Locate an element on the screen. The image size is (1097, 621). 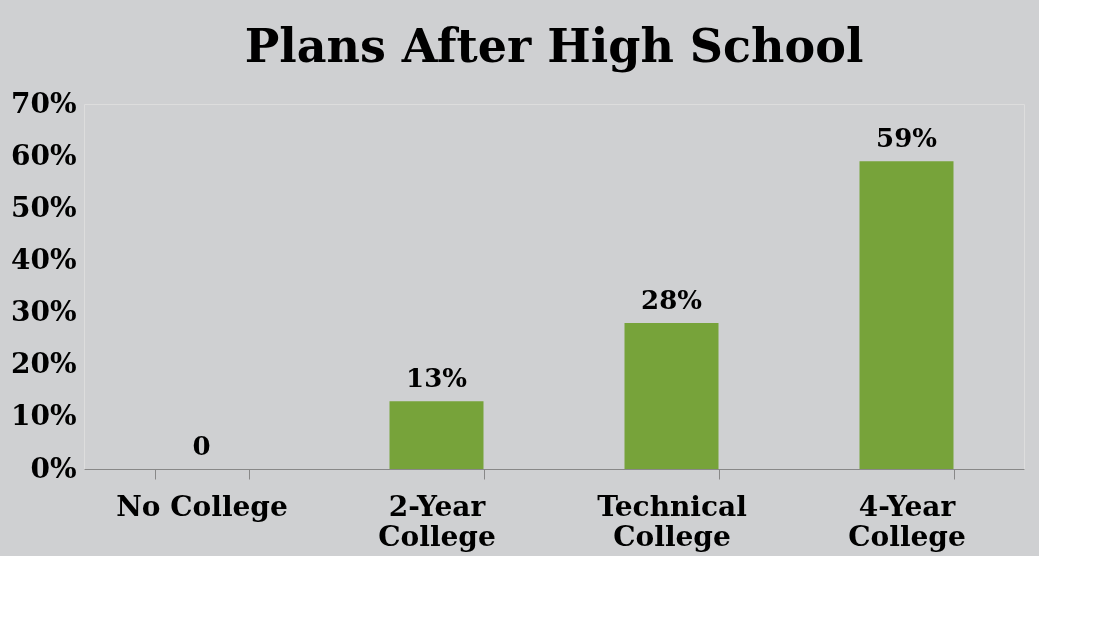
y-tick-label: 0% is located at coordinates (53, 468).